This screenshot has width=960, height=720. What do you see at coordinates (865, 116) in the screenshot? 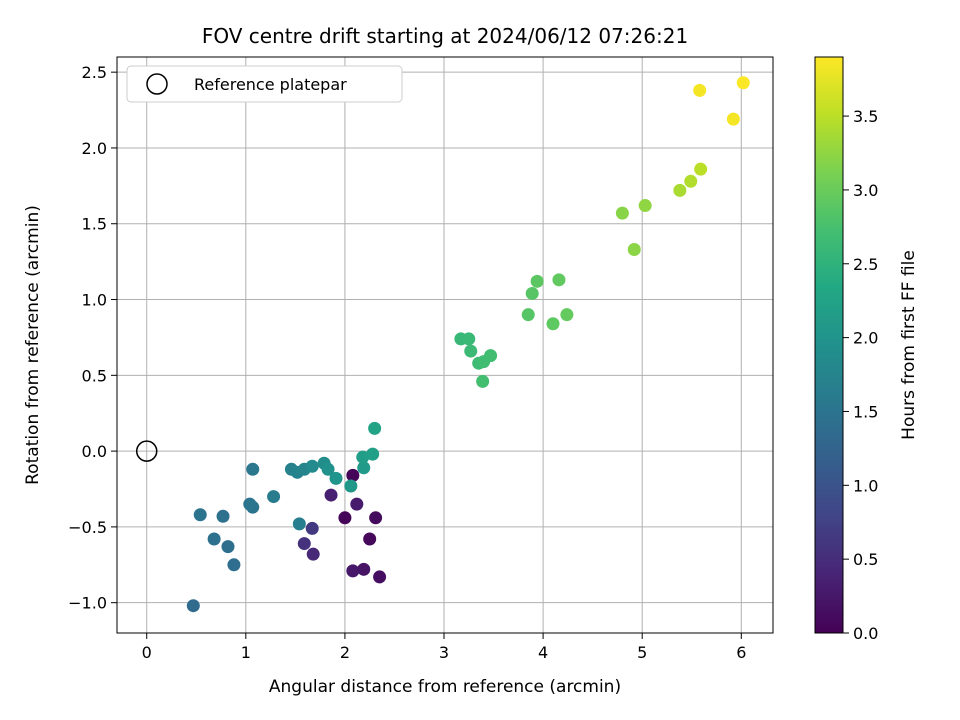
I see `colorbar-tick-label: 3.5` at bounding box center [865, 116].